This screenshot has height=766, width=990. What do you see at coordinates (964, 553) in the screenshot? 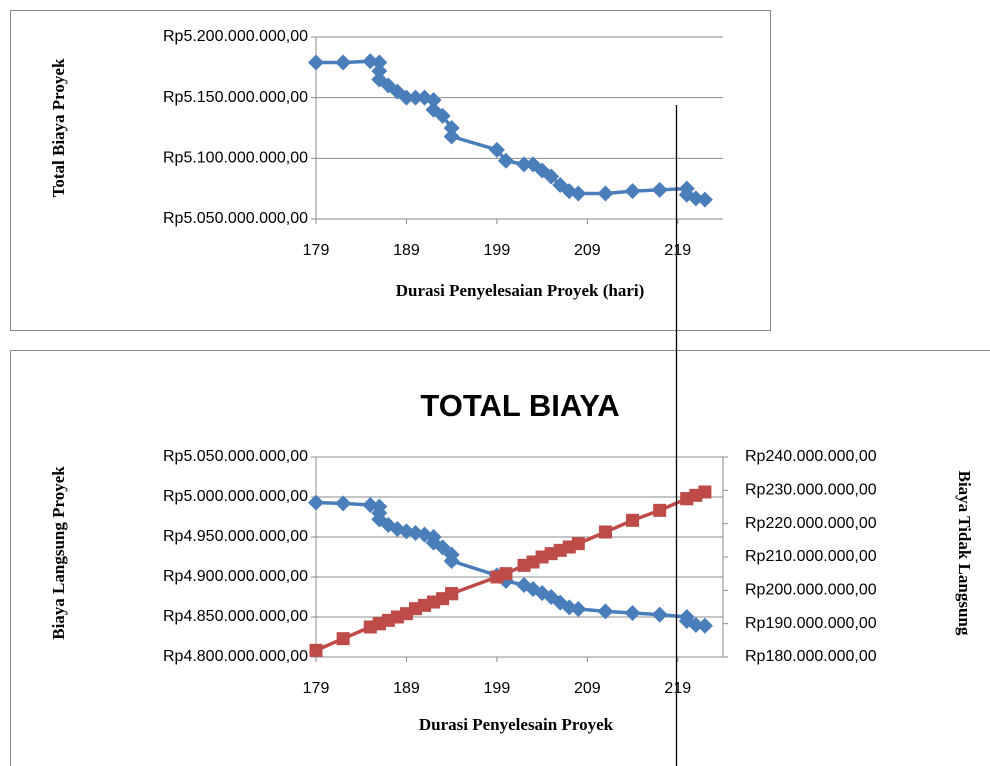
I see `y2-axis-label: Biaya Tidak Langsung` at bounding box center [964, 553].